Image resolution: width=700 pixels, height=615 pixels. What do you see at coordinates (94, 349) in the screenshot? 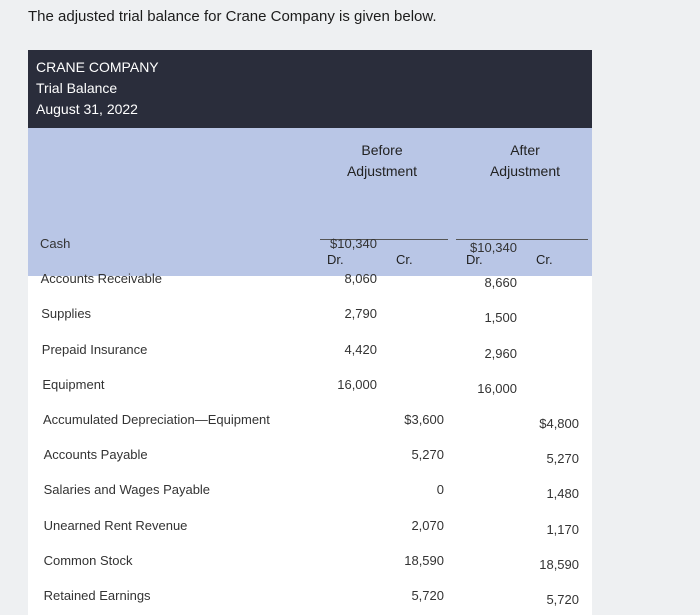
I see `account-name: Prepaid Insurance` at bounding box center [94, 349].